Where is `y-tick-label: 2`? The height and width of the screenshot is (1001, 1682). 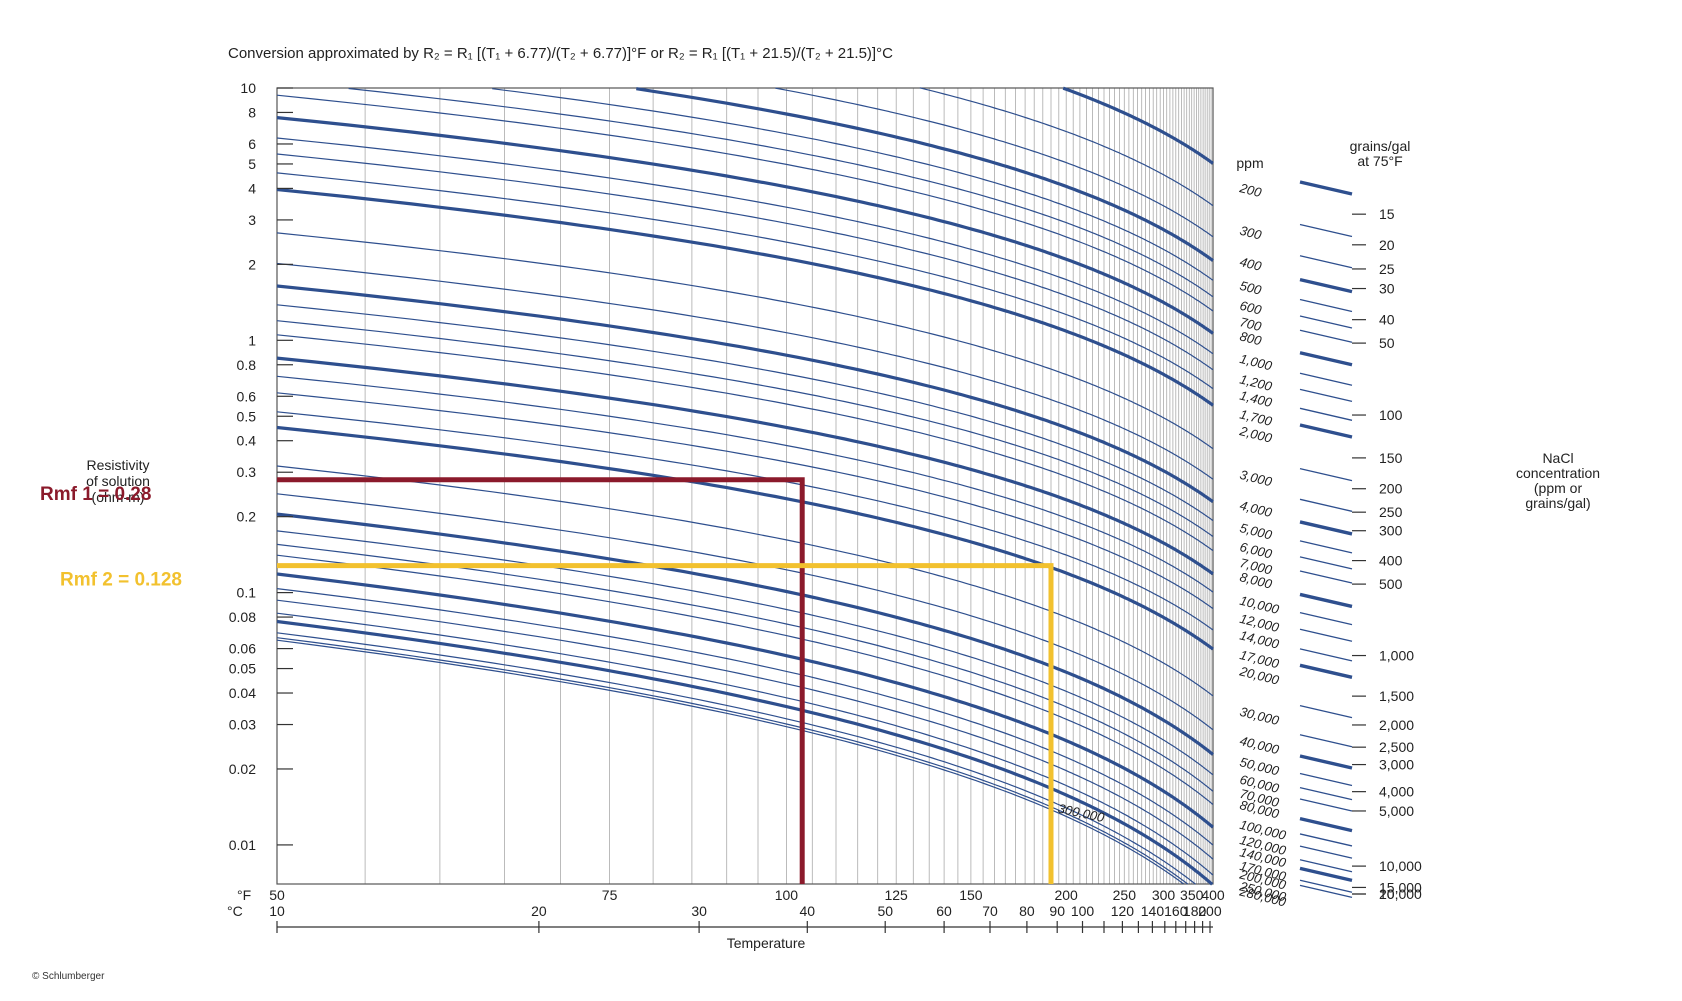 y-tick-label: 2 is located at coordinates (252, 264).